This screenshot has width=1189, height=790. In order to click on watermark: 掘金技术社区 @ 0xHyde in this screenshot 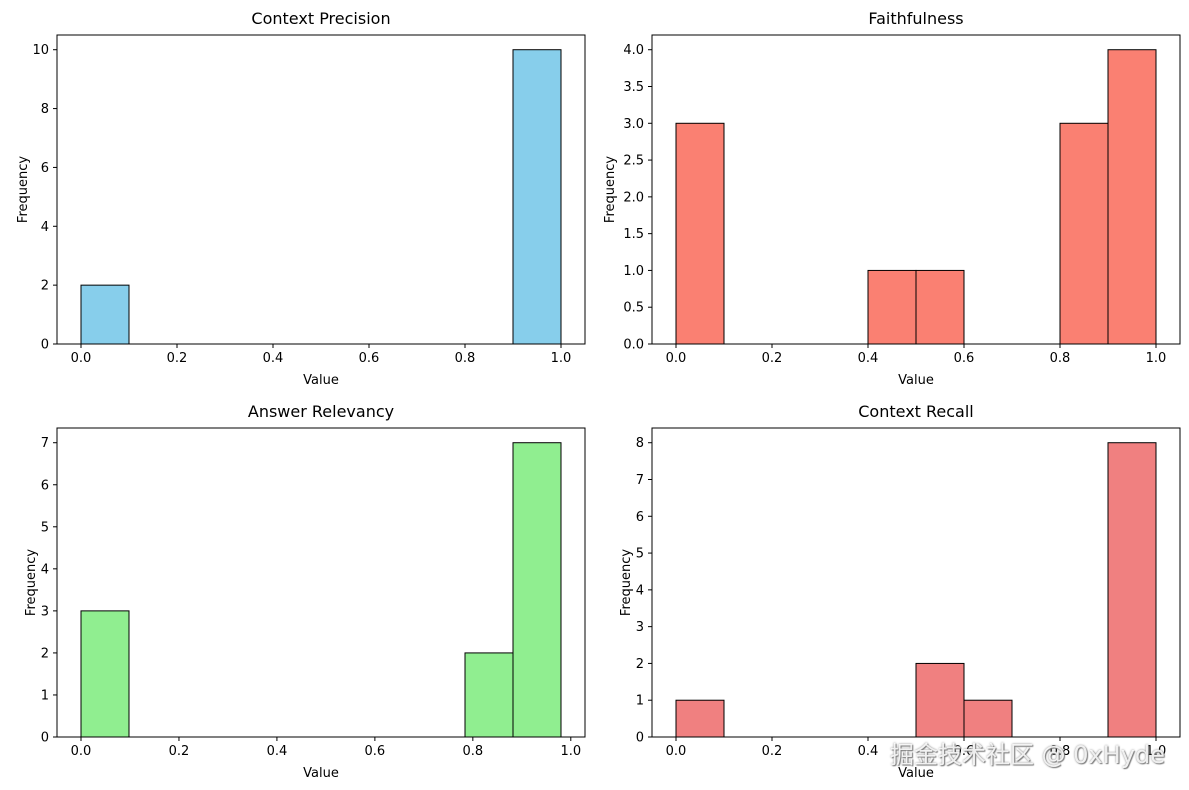, I will do `click(1027, 755)`.